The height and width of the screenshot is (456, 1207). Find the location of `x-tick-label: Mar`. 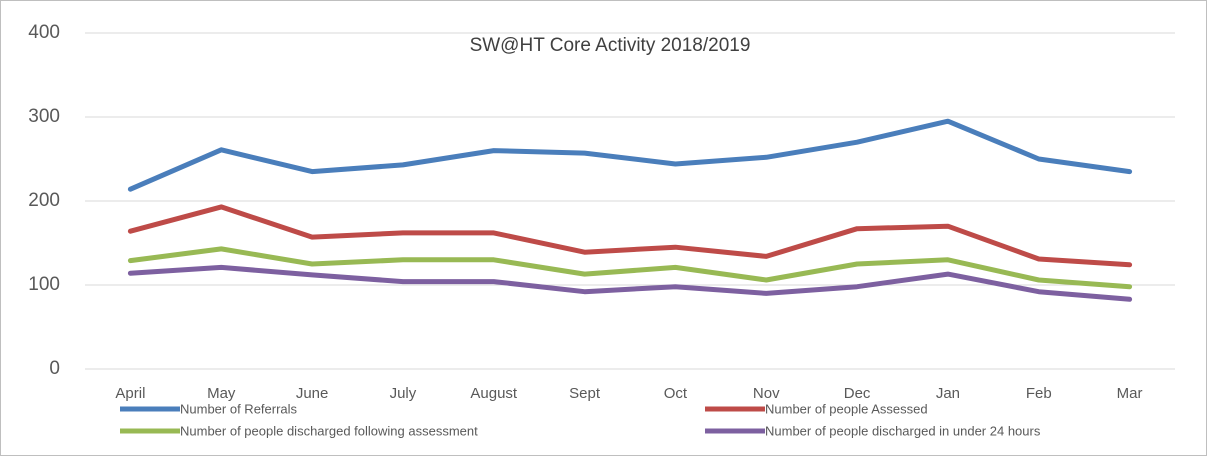

x-tick-label: Mar is located at coordinates (1130, 393).